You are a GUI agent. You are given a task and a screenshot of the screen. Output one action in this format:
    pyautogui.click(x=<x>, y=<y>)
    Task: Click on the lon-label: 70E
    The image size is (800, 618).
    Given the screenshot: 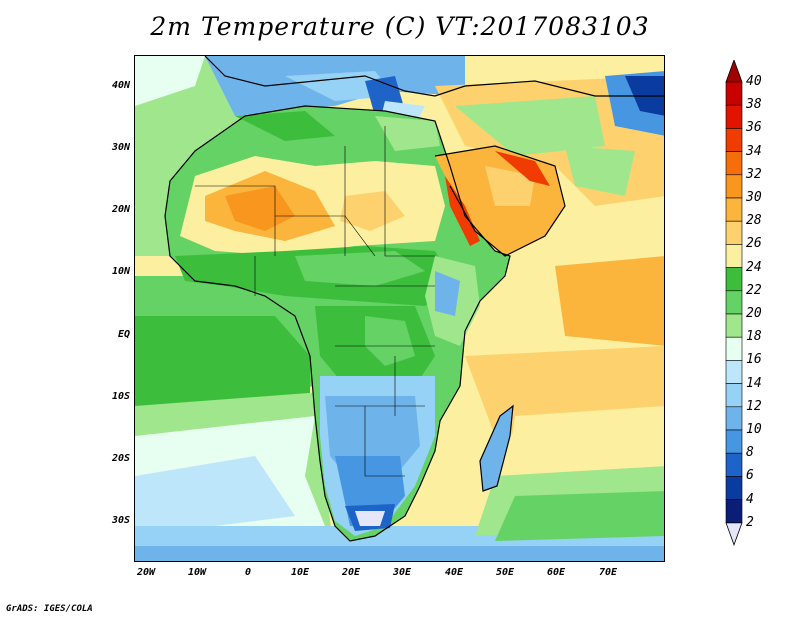 What is the action you would take?
    pyautogui.click(x=608, y=572)
    